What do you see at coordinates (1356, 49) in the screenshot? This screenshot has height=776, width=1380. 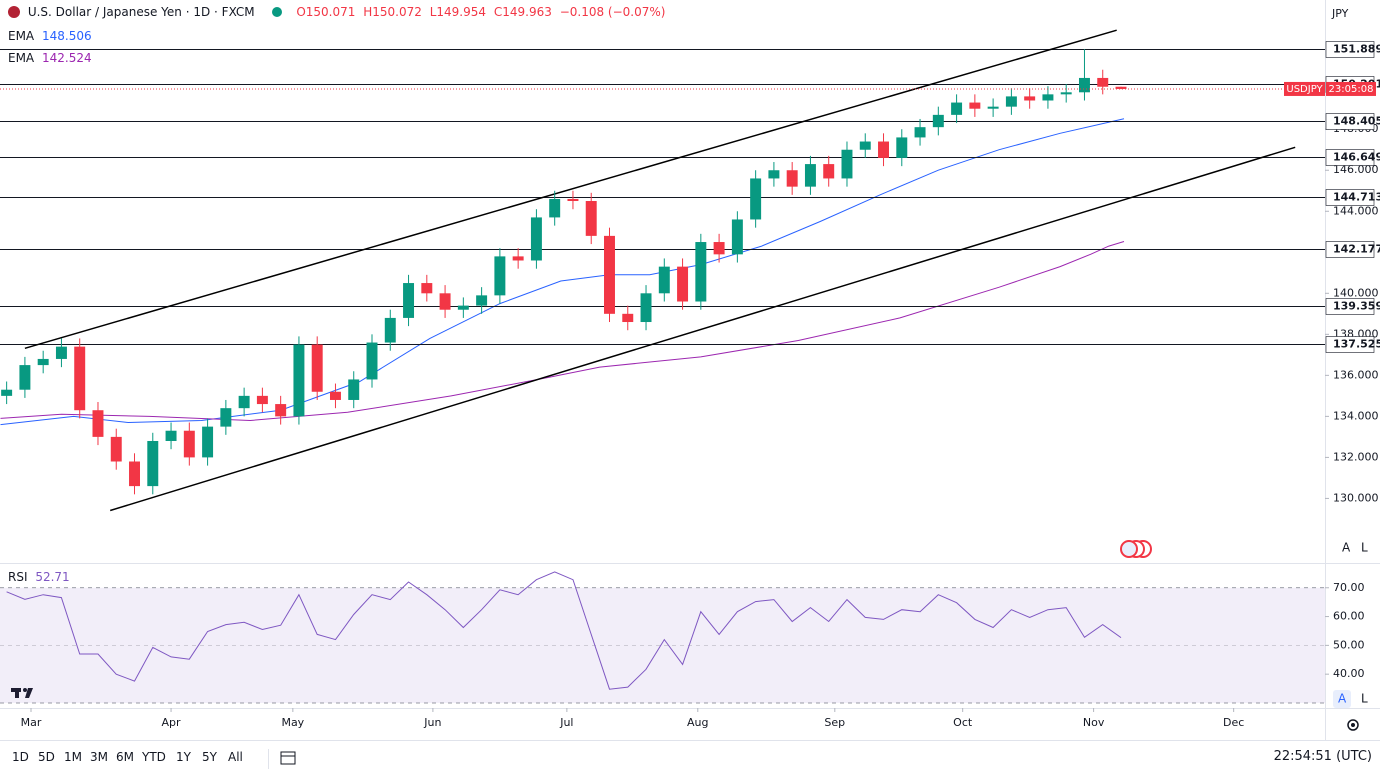 I see `level-label: 151.889` at bounding box center [1356, 49].